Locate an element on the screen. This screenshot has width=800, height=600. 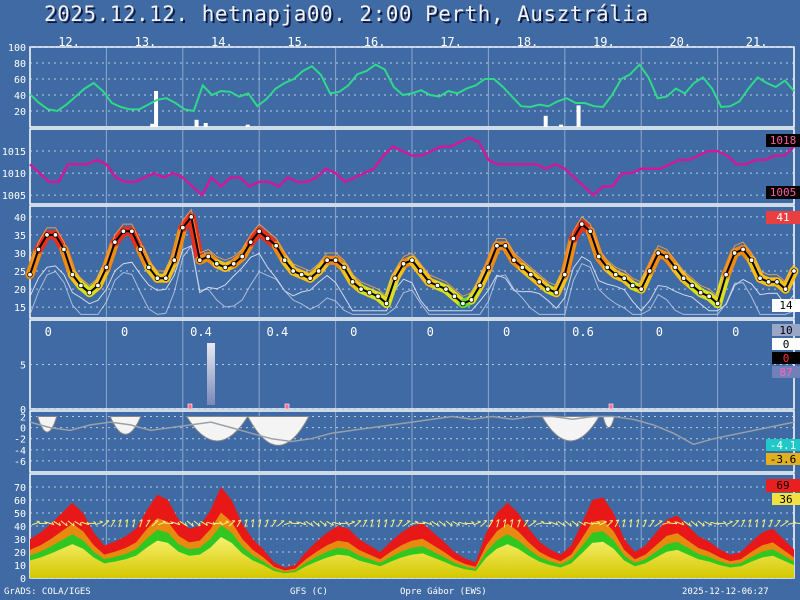
precip-bar is located at coordinates (545, 121).